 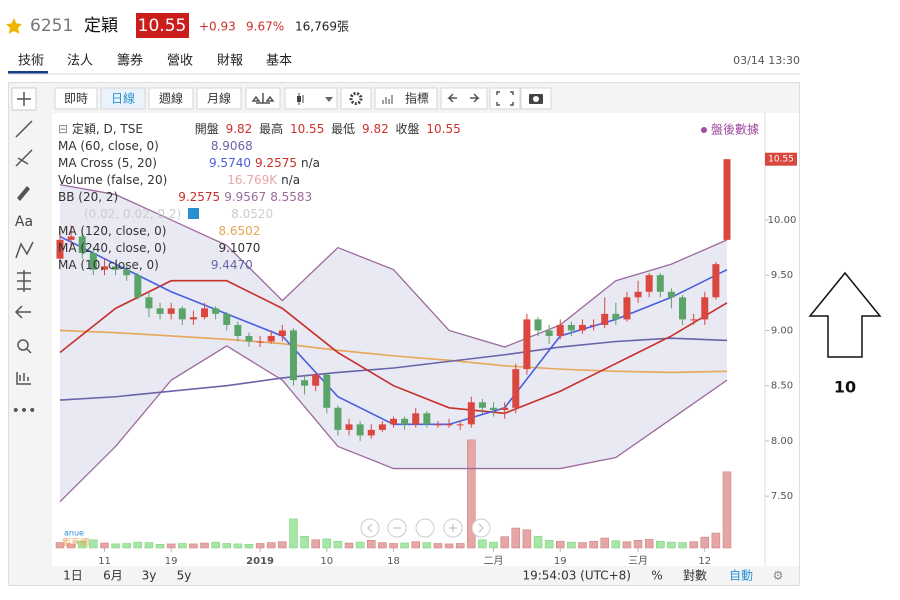 I want to click on value: 10.55, so click(x=307, y=129).